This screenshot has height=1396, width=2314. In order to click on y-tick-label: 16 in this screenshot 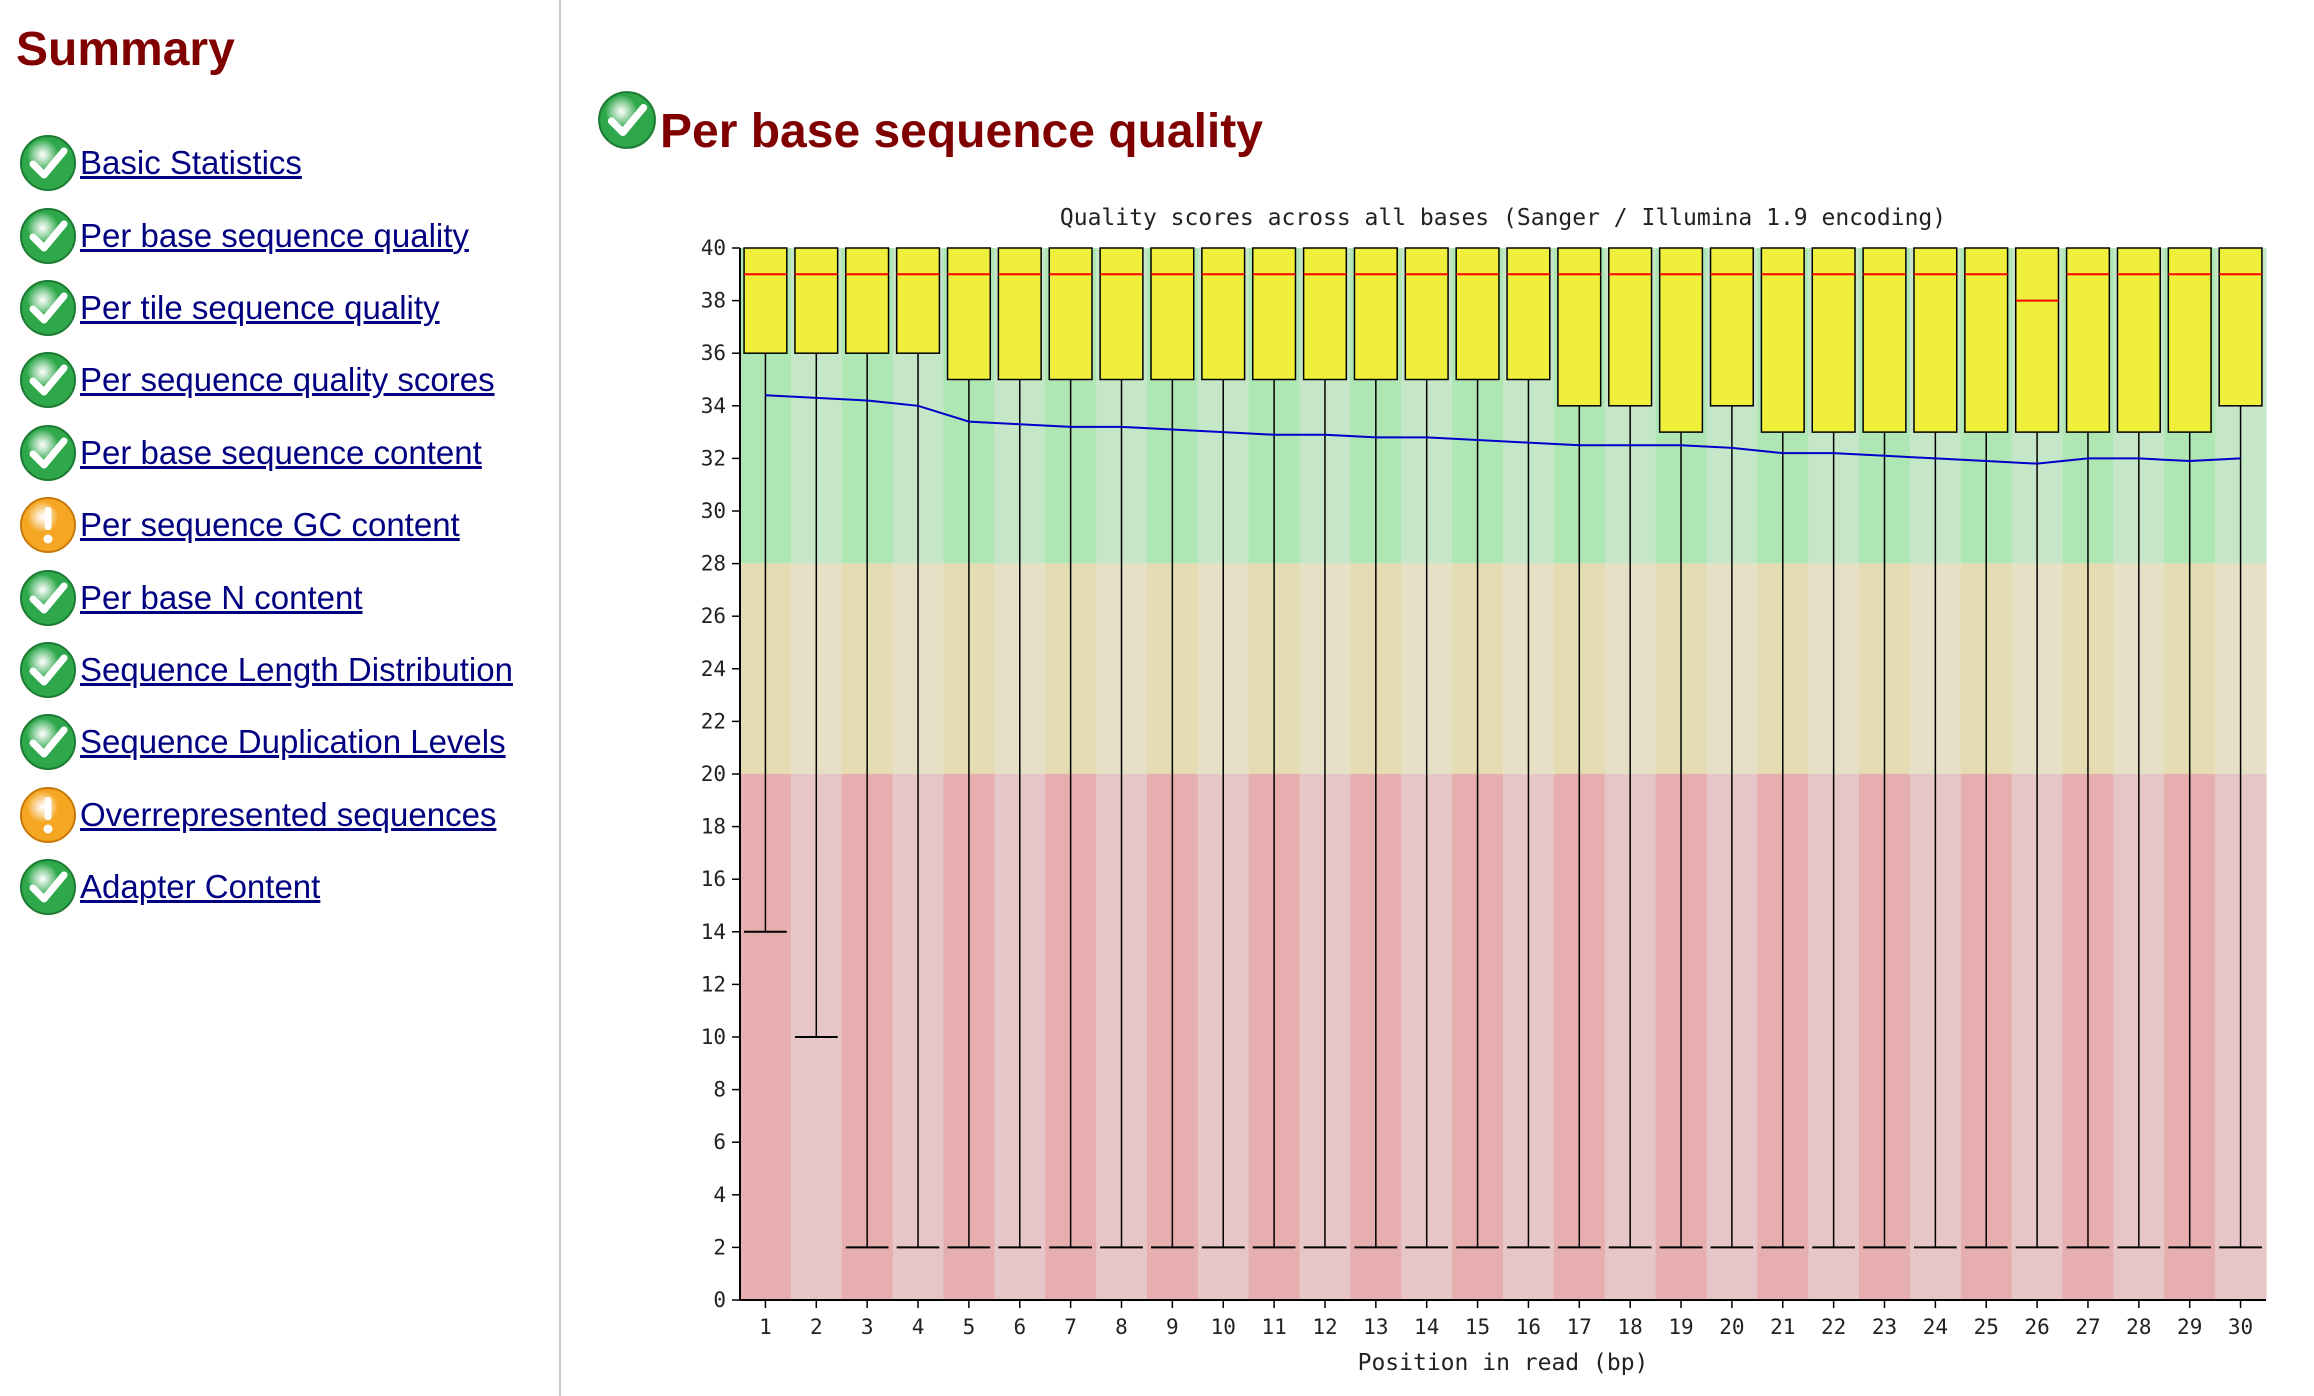, I will do `click(713, 879)`.